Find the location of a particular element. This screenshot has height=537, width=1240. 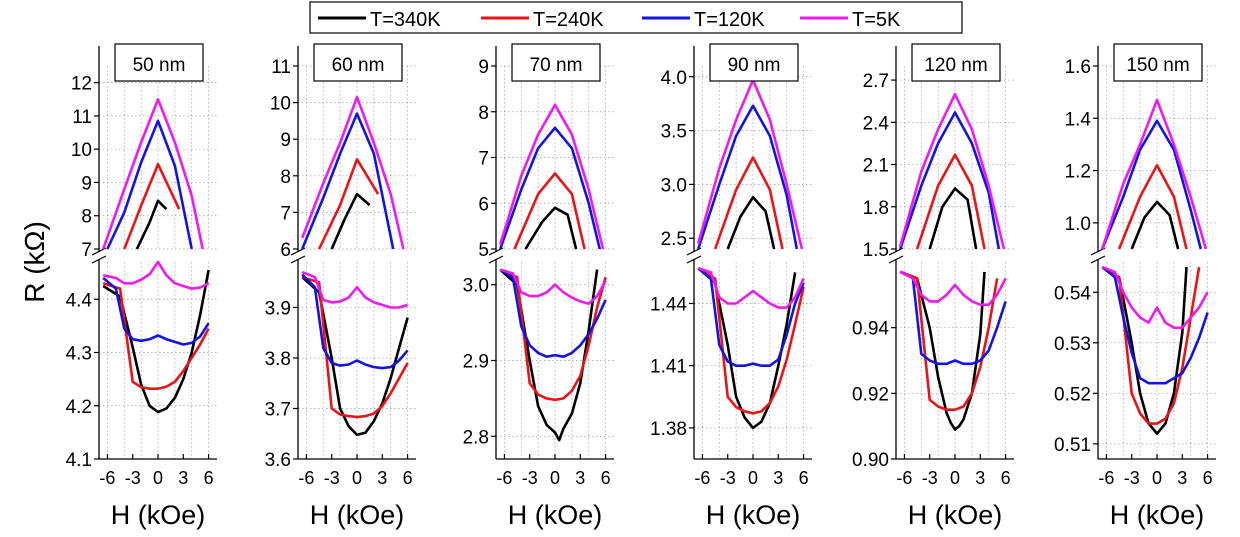

y-tick-label: 3.0 is located at coordinates (476, 286).